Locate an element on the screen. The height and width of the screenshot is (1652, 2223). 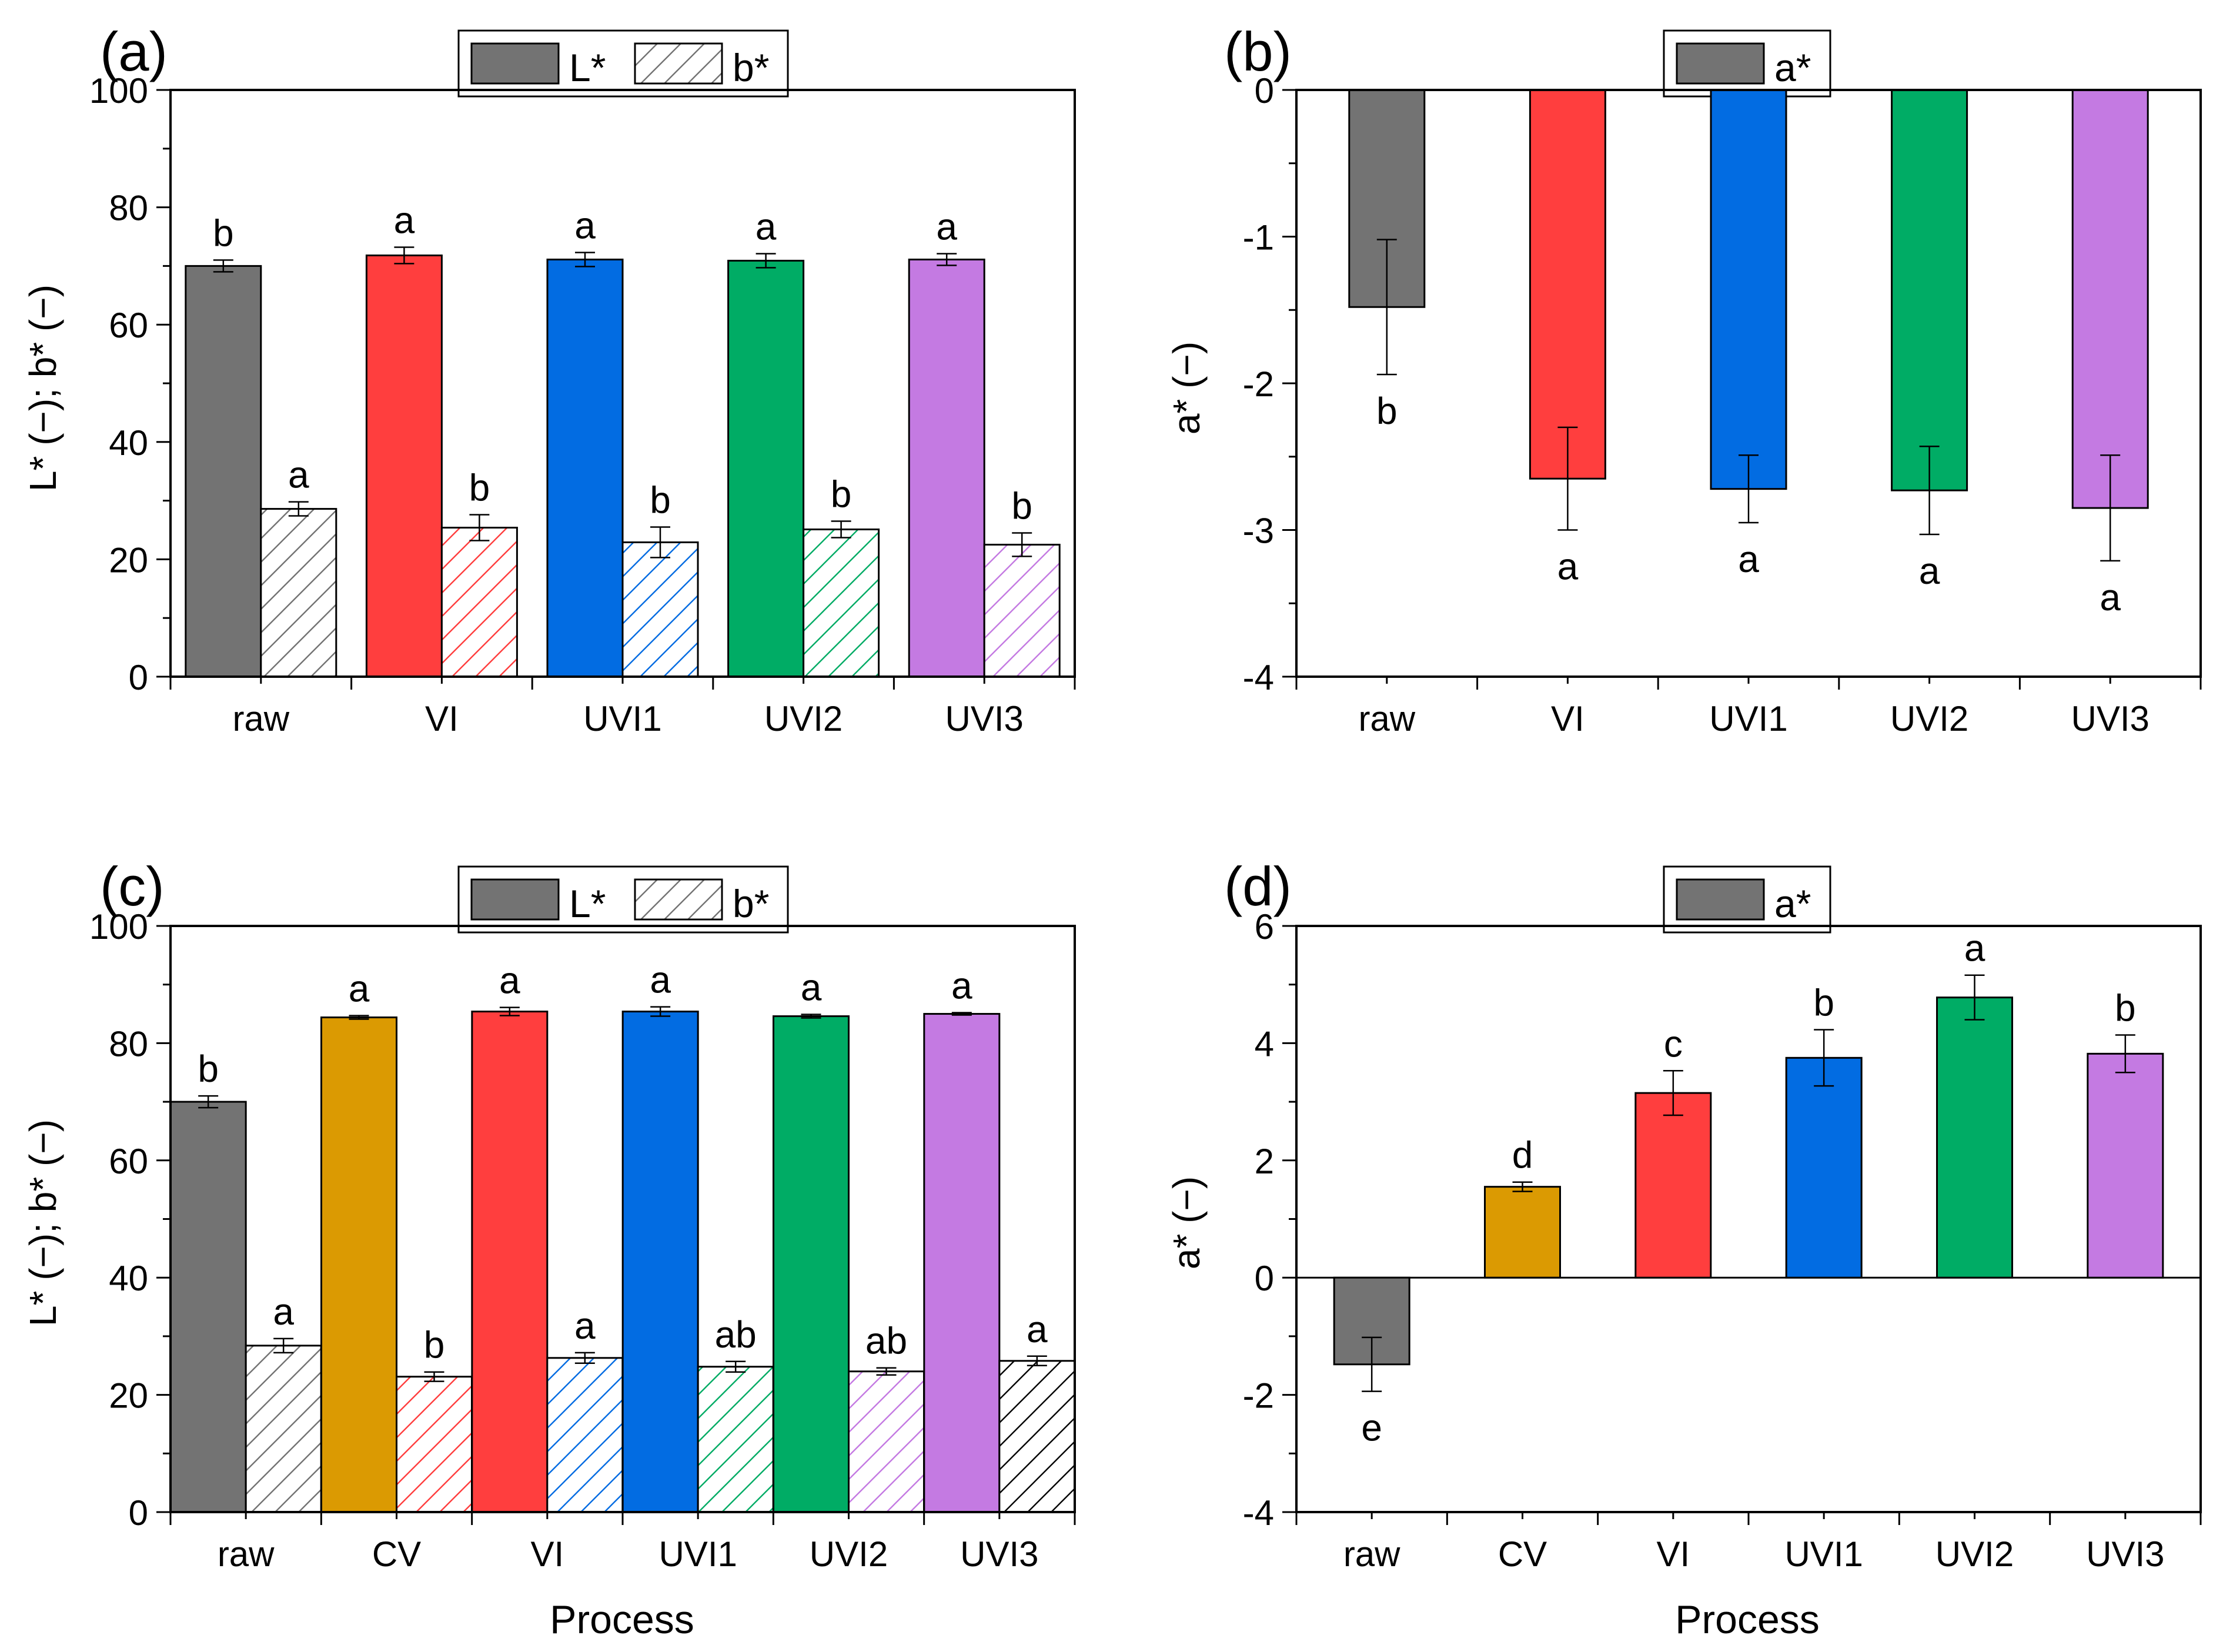
bar-bstar-CV is located at coordinates (434, 1445).